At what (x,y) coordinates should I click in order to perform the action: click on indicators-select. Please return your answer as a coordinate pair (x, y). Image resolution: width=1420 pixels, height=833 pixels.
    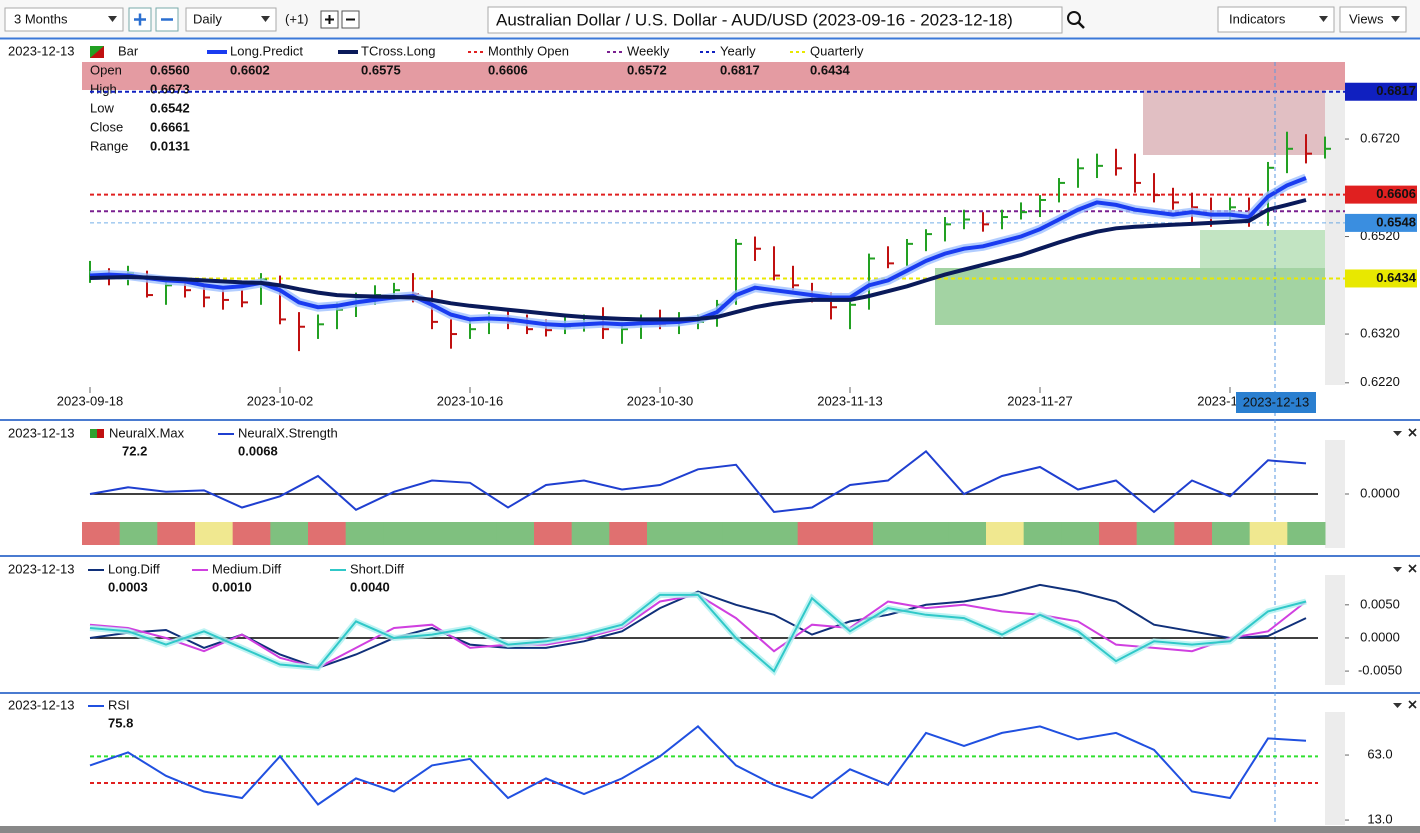
    Looking at the image, I should click on (1276, 19).